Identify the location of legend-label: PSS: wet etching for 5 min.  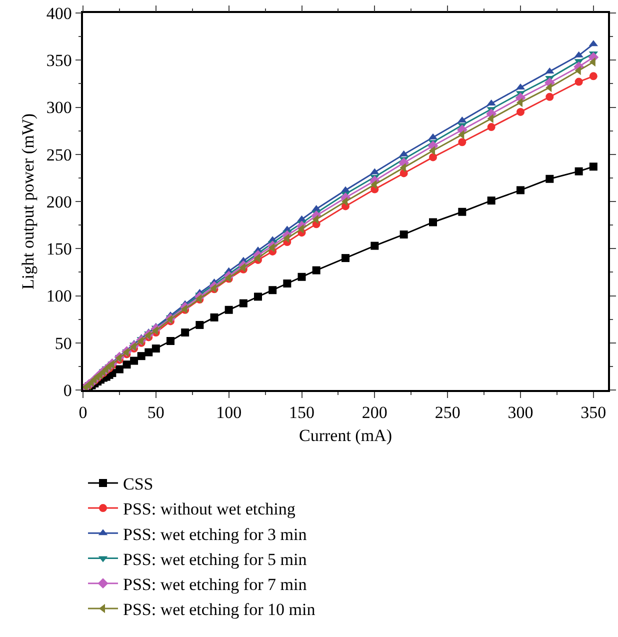
(215, 559).